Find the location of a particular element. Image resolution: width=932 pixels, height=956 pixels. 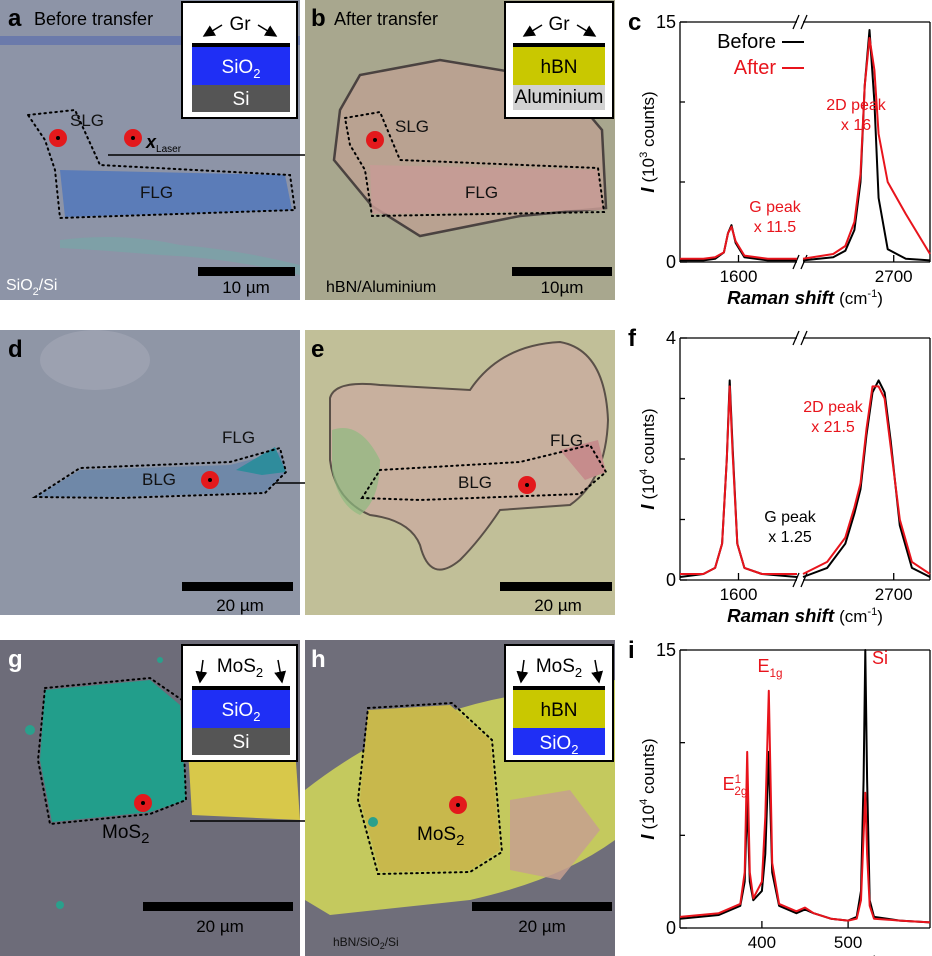

panel-h: MoS2 h hBN/SiO2/Si 20 µm MoS2 hBN SiO2 is located at coordinates (460, 798).